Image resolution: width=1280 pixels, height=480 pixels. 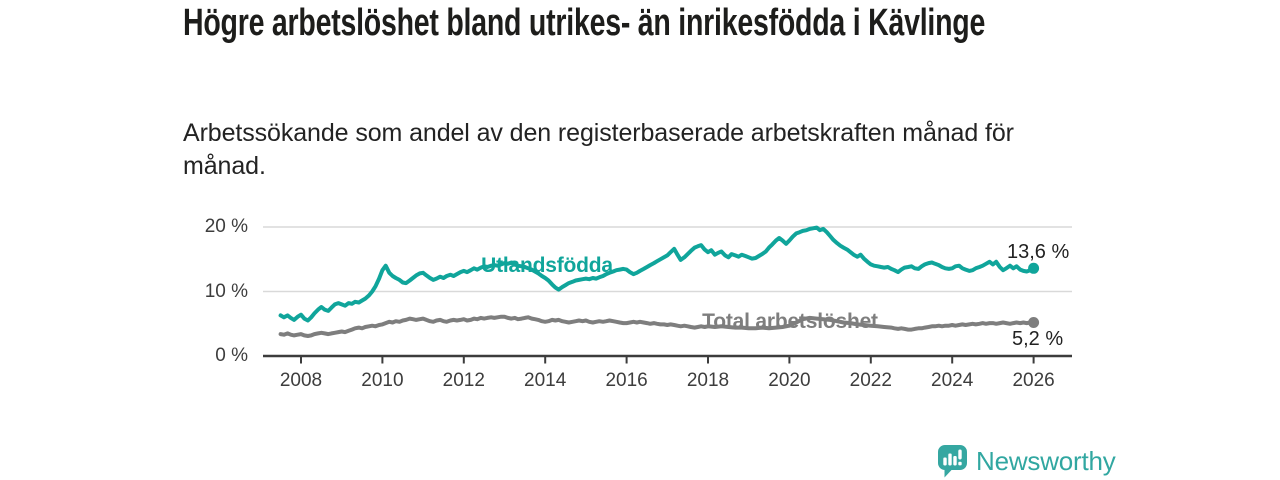 I want to click on y-axis-tick-label: 10 %, so click(x=226, y=291).